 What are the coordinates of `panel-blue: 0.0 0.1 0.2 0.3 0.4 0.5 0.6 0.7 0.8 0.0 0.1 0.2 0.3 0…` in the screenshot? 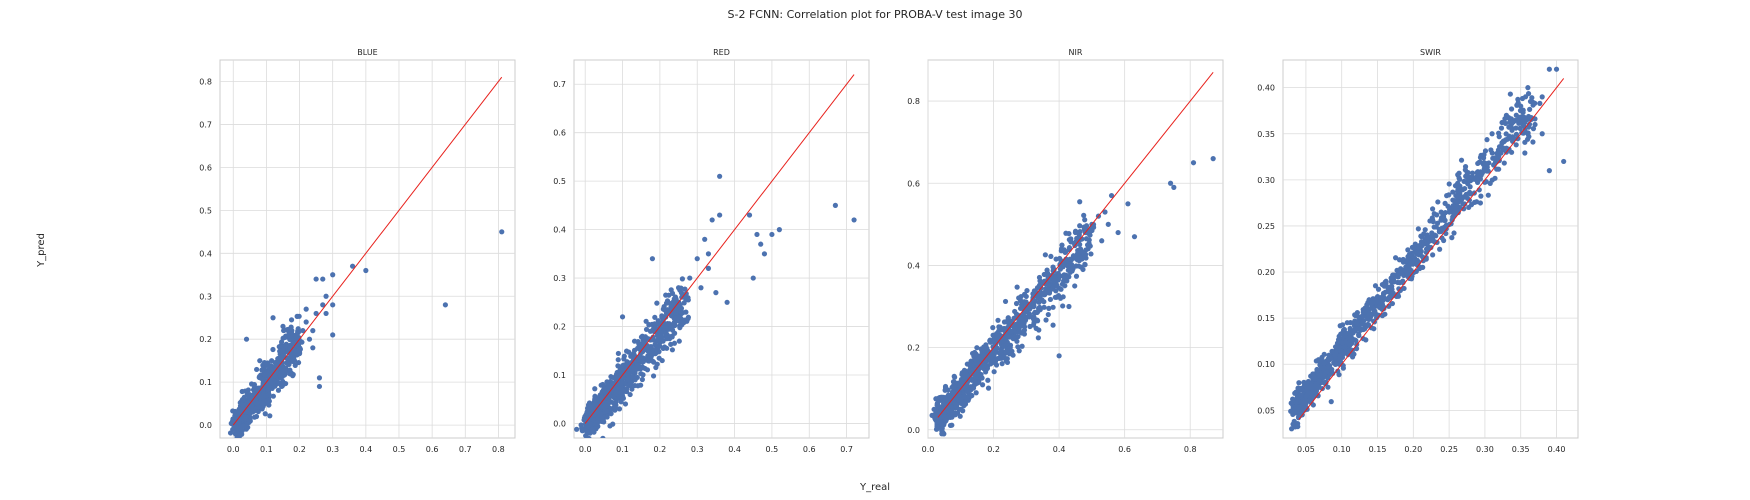 It's located at (357, 251).